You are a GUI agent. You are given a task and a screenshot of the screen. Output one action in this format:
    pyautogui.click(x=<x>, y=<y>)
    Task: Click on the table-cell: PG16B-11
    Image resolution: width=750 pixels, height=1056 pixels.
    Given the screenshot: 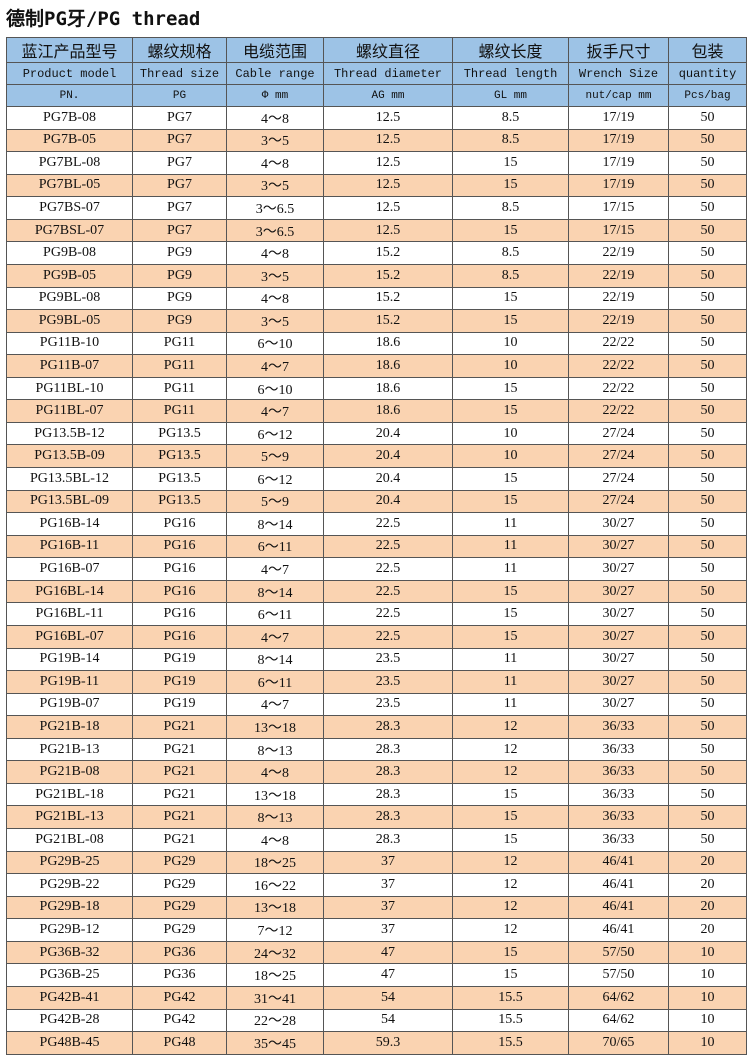 What is the action you would take?
    pyautogui.click(x=69, y=546)
    